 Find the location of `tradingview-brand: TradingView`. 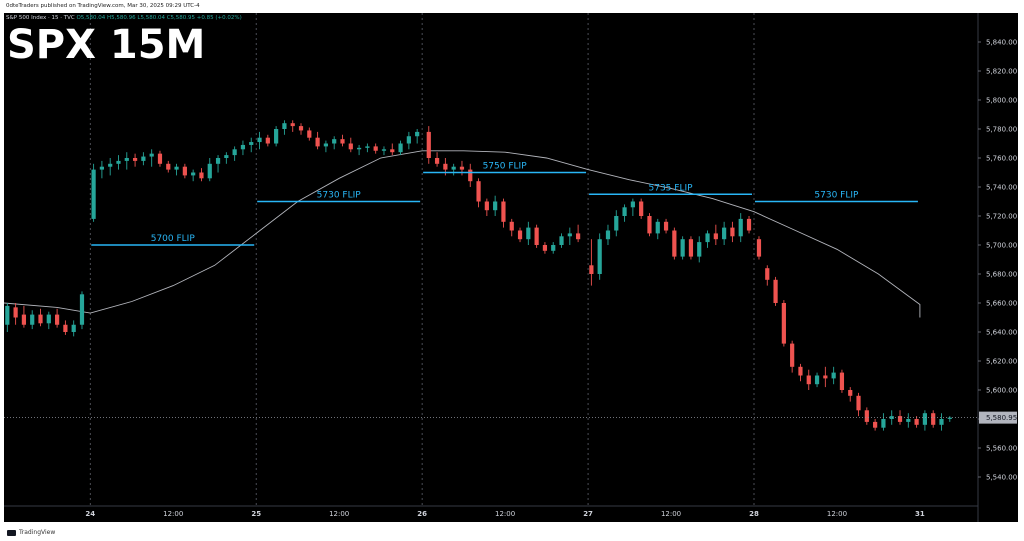

tradingview-brand: TradingView is located at coordinates (37, 532).